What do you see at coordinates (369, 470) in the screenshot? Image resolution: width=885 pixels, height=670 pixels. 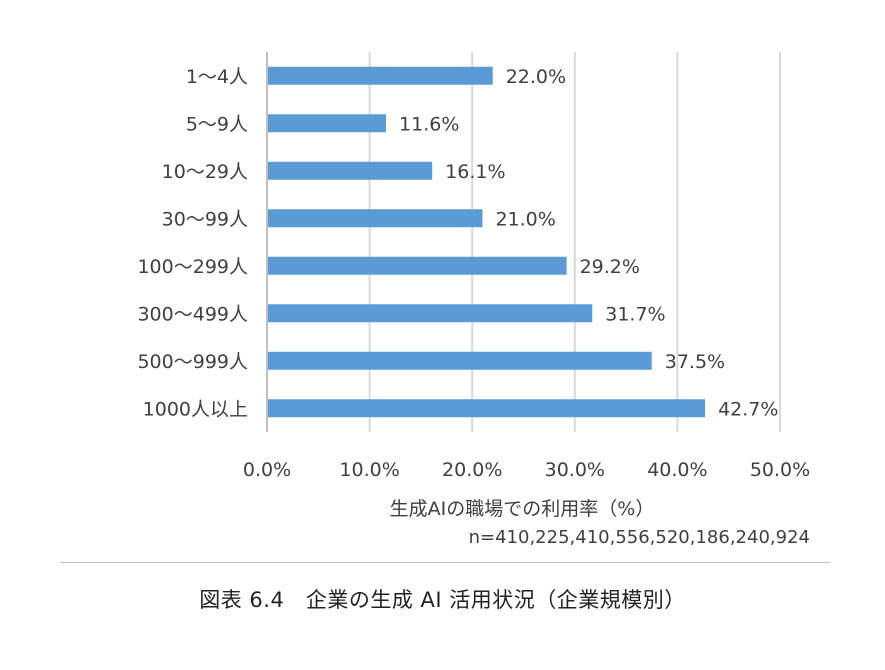 I see `x-tick-label: 10.0%` at bounding box center [369, 470].